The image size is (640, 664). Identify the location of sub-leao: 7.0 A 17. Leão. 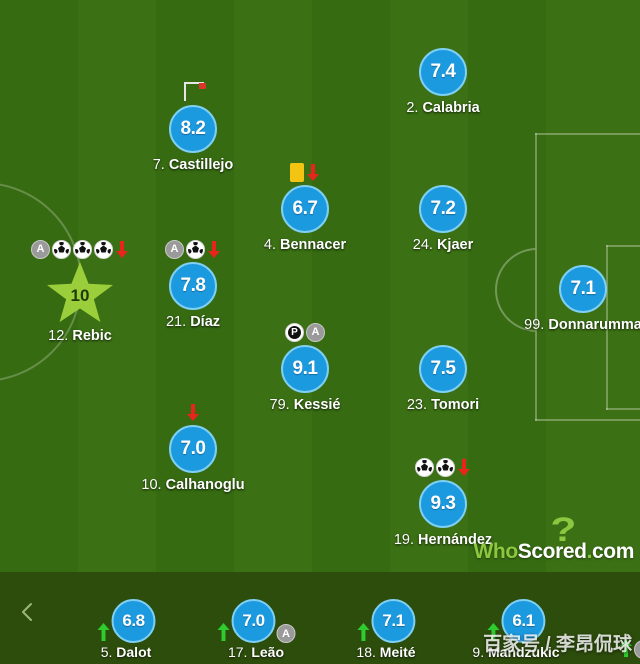
(256, 629).